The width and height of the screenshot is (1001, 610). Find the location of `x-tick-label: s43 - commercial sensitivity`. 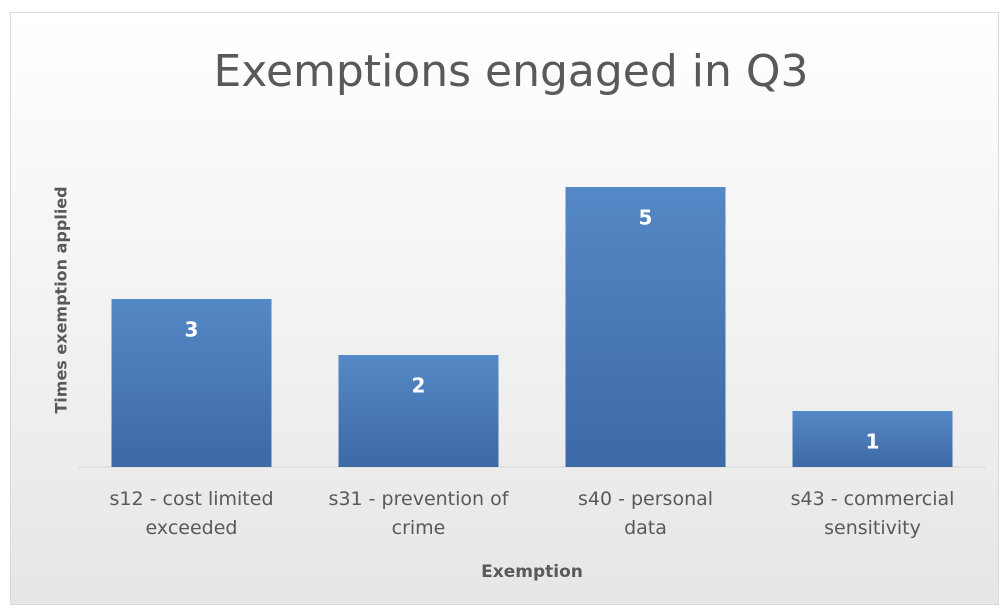

x-tick-label: s43 - commercial sensitivity is located at coordinates (872, 513).